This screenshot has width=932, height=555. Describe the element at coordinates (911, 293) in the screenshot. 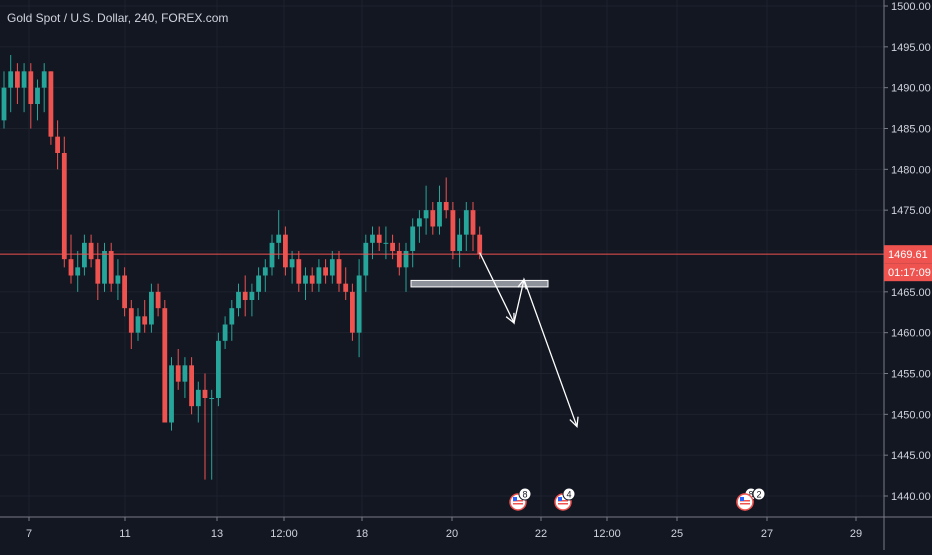

I see `y-tick-label: 1465.00` at that location.